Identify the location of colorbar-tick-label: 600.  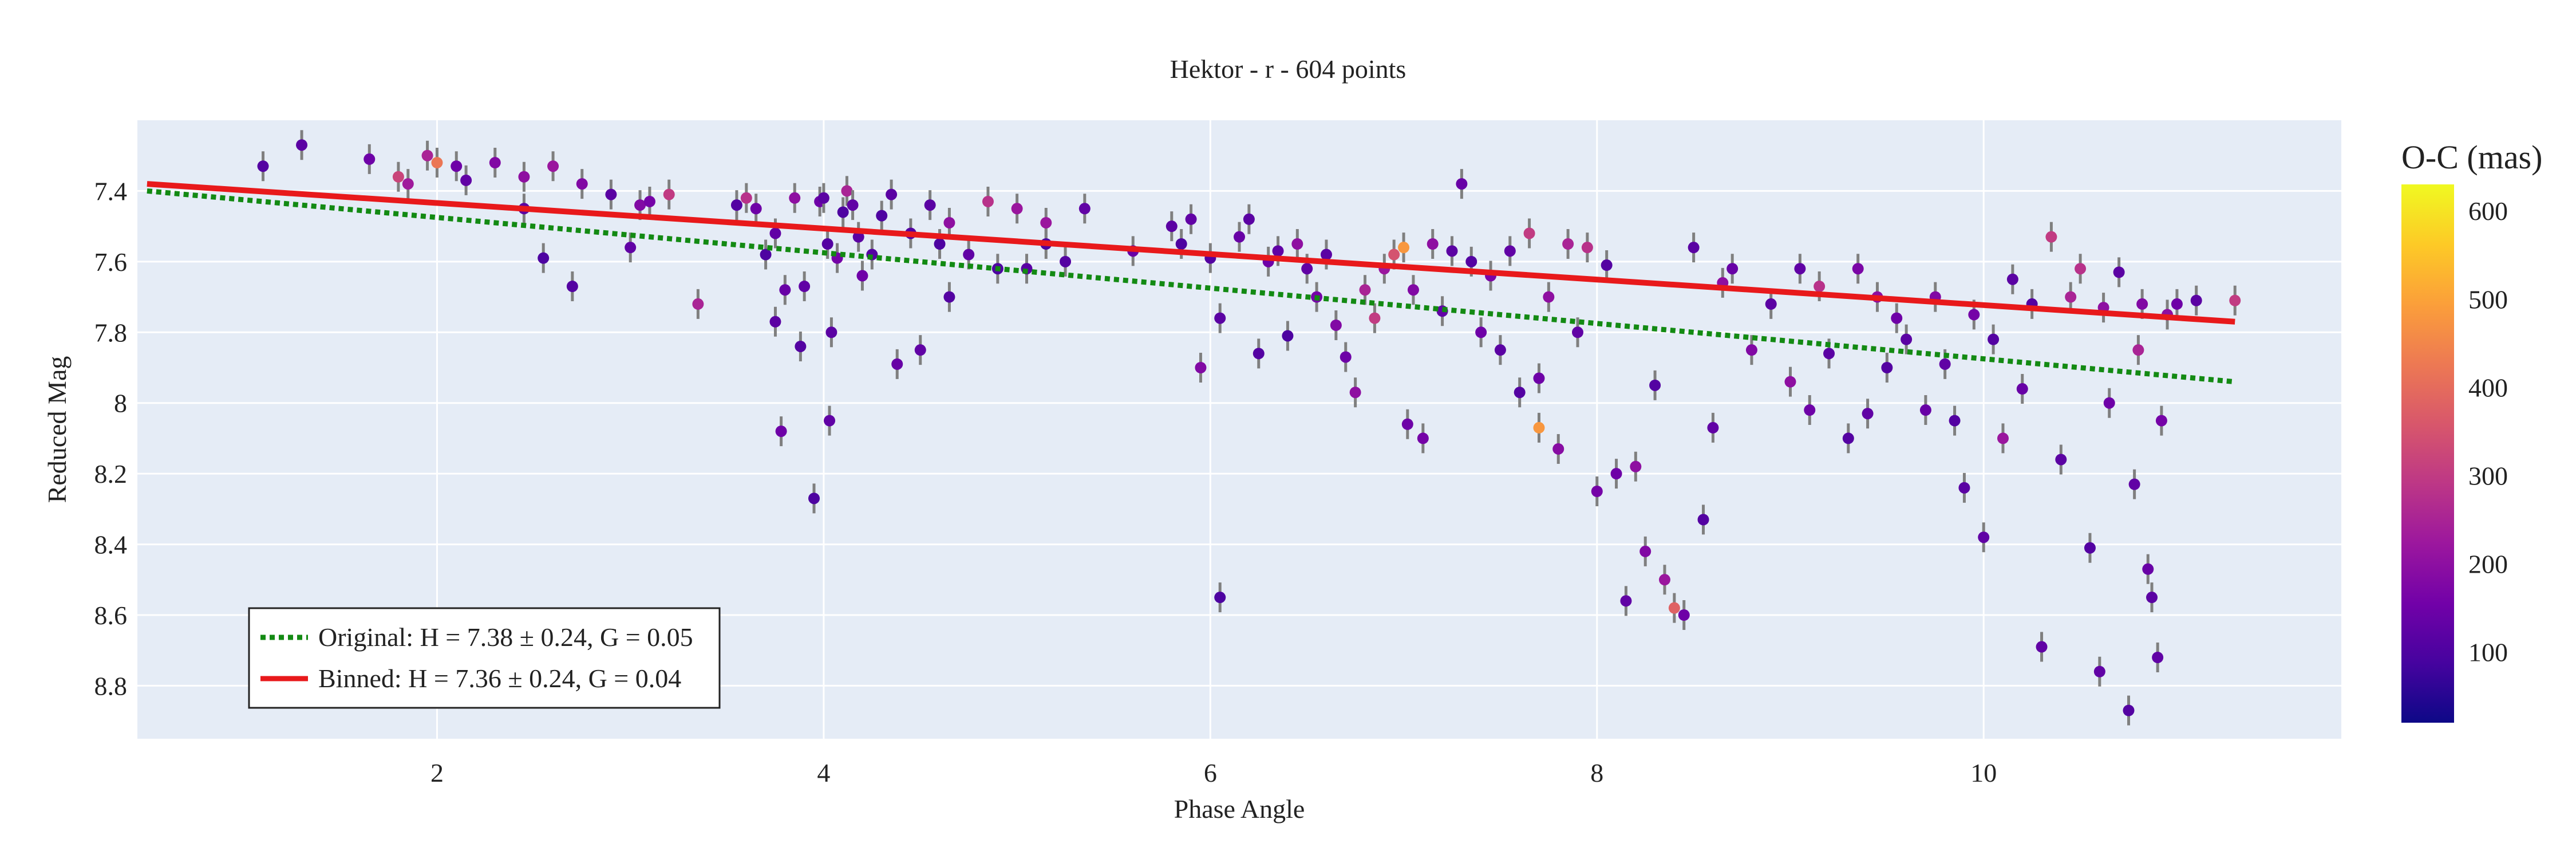
(2488, 211).